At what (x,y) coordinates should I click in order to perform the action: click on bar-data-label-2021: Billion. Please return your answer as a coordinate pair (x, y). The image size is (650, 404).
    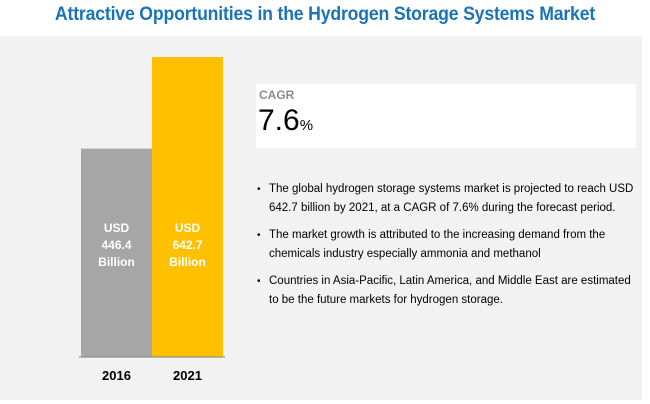
    Looking at the image, I should click on (187, 262).